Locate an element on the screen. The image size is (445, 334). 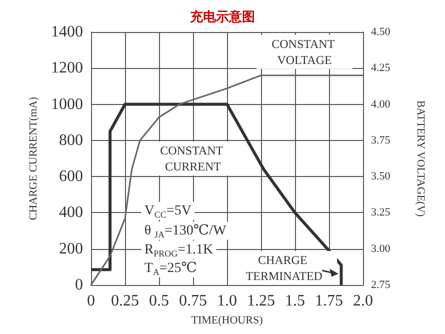
y2-tick-label: 2.75 is located at coordinates (381, 285).